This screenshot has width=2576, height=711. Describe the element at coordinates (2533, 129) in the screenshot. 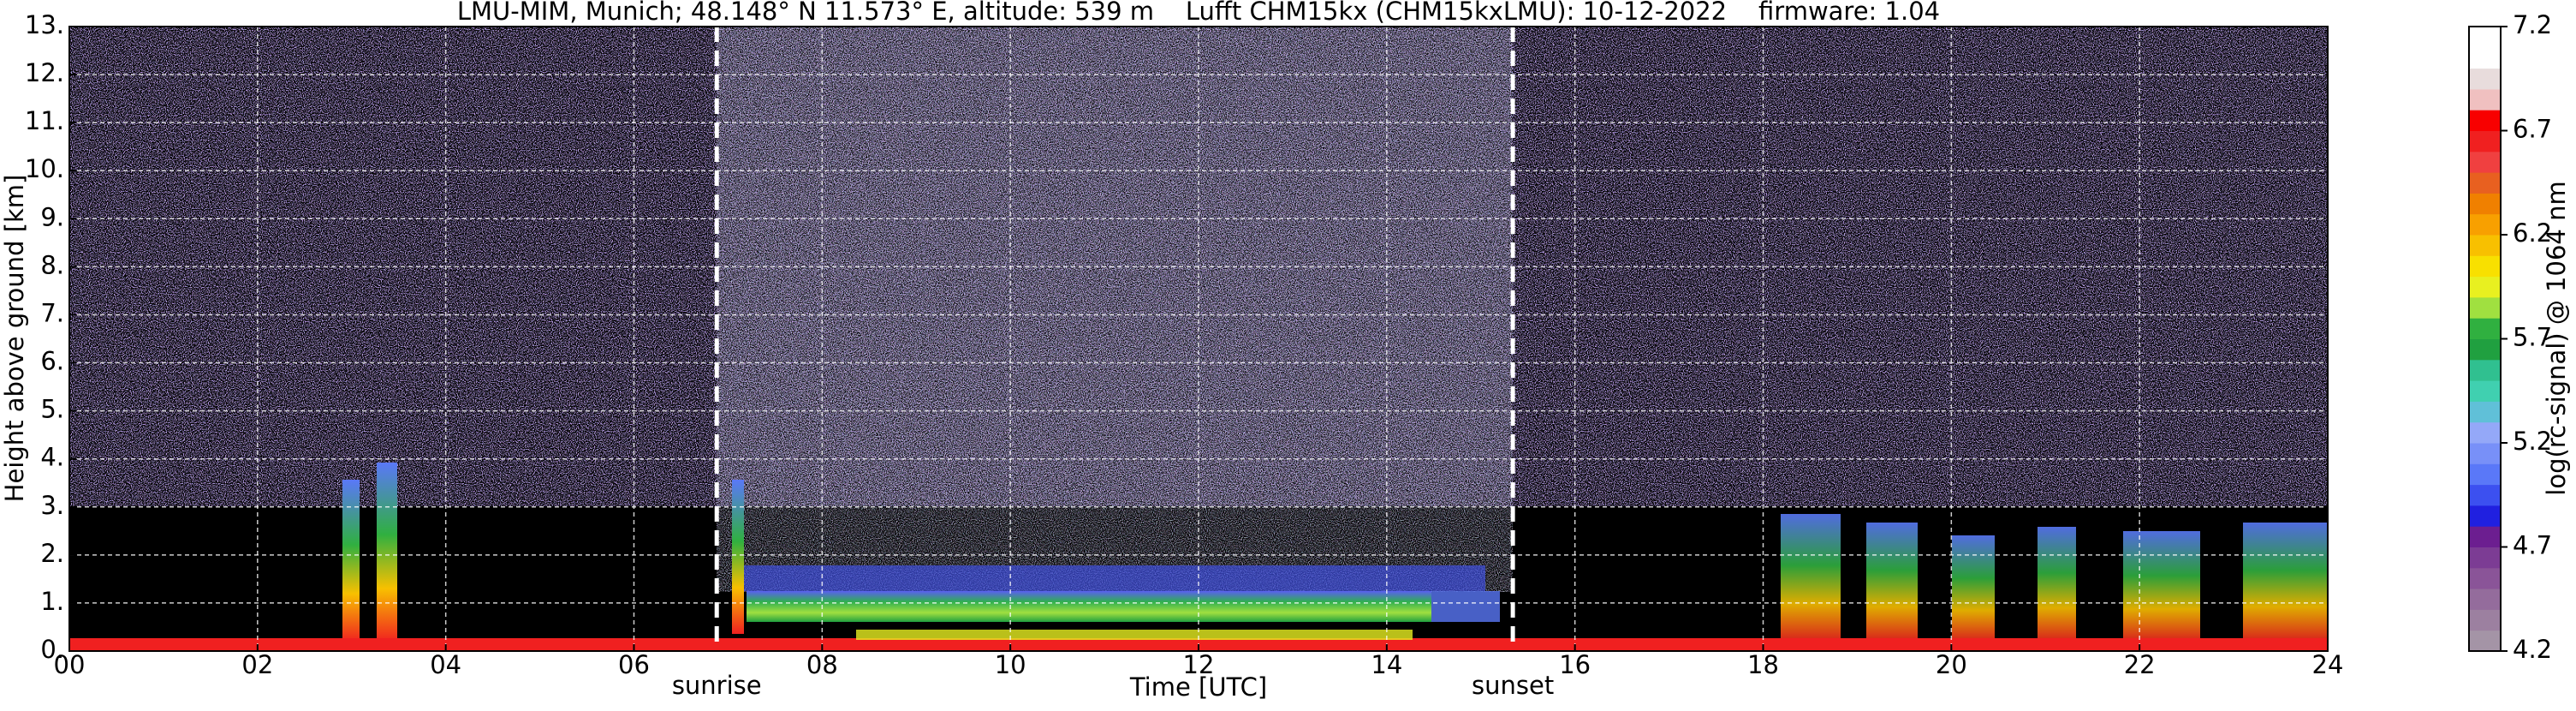

I see `colorbar-tick-label: 6.7` at that location.